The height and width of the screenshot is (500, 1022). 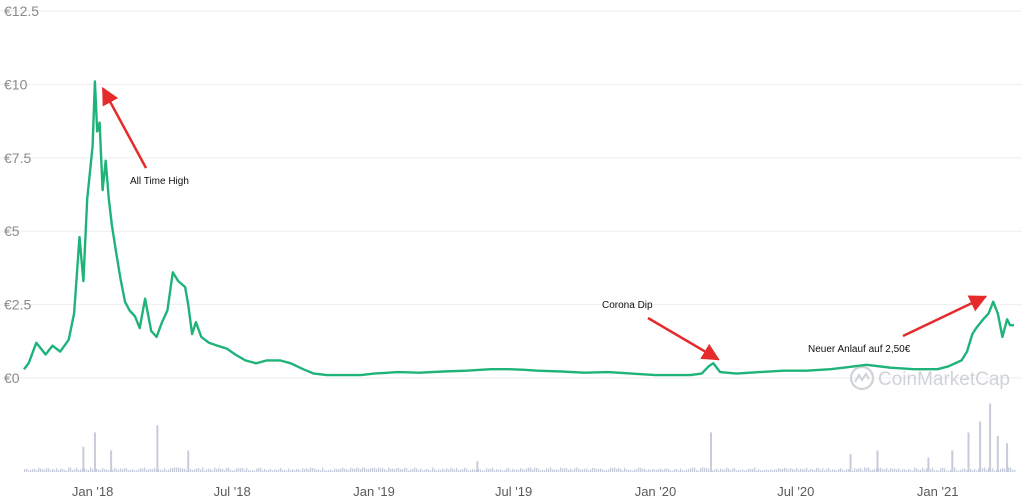 I want to click on annotation-all-time-high: All Time High, so click(x=159, y=181).